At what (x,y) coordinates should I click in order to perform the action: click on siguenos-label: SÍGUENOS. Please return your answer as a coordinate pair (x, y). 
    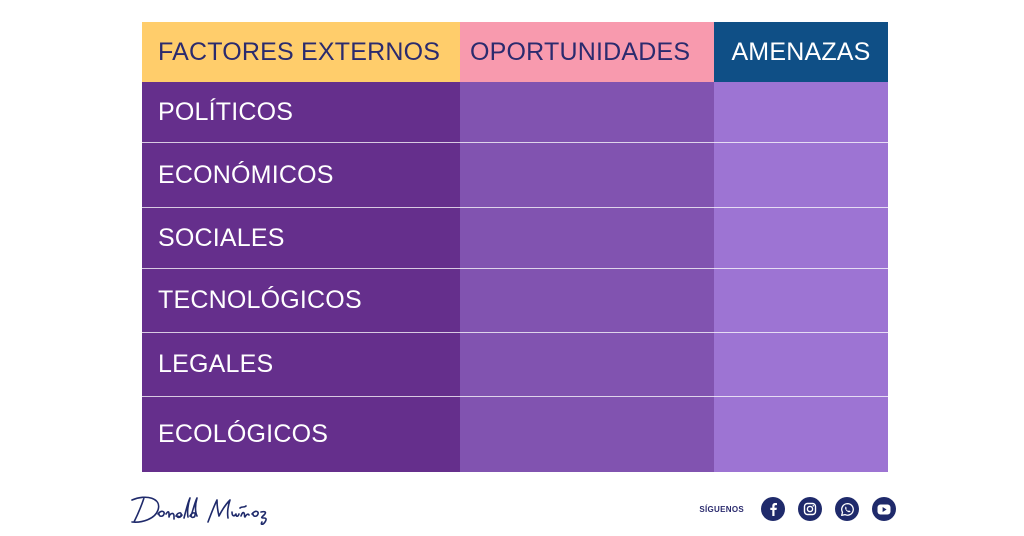
    Looking at the image, I should click on (721, 509).